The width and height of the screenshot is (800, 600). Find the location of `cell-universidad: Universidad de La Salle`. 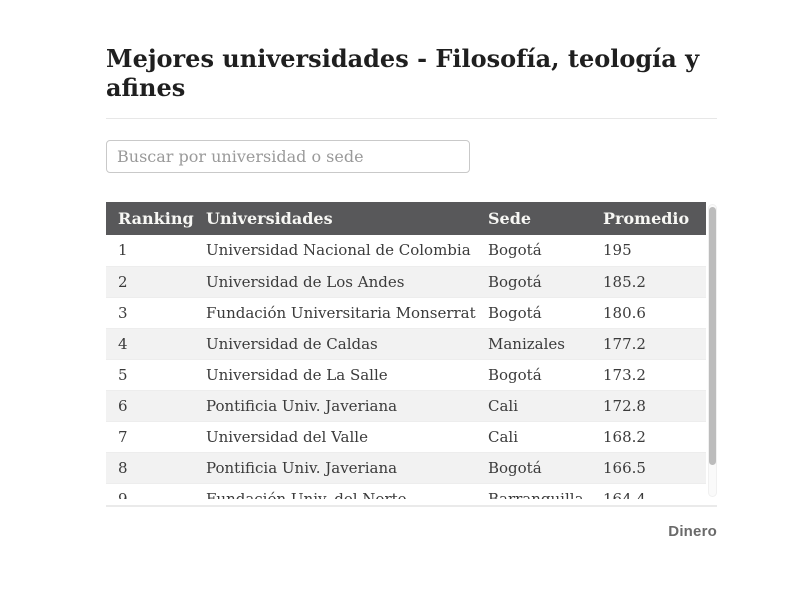

cell-universidad: Universidad de La Salle is located at coordinates (335, 375).